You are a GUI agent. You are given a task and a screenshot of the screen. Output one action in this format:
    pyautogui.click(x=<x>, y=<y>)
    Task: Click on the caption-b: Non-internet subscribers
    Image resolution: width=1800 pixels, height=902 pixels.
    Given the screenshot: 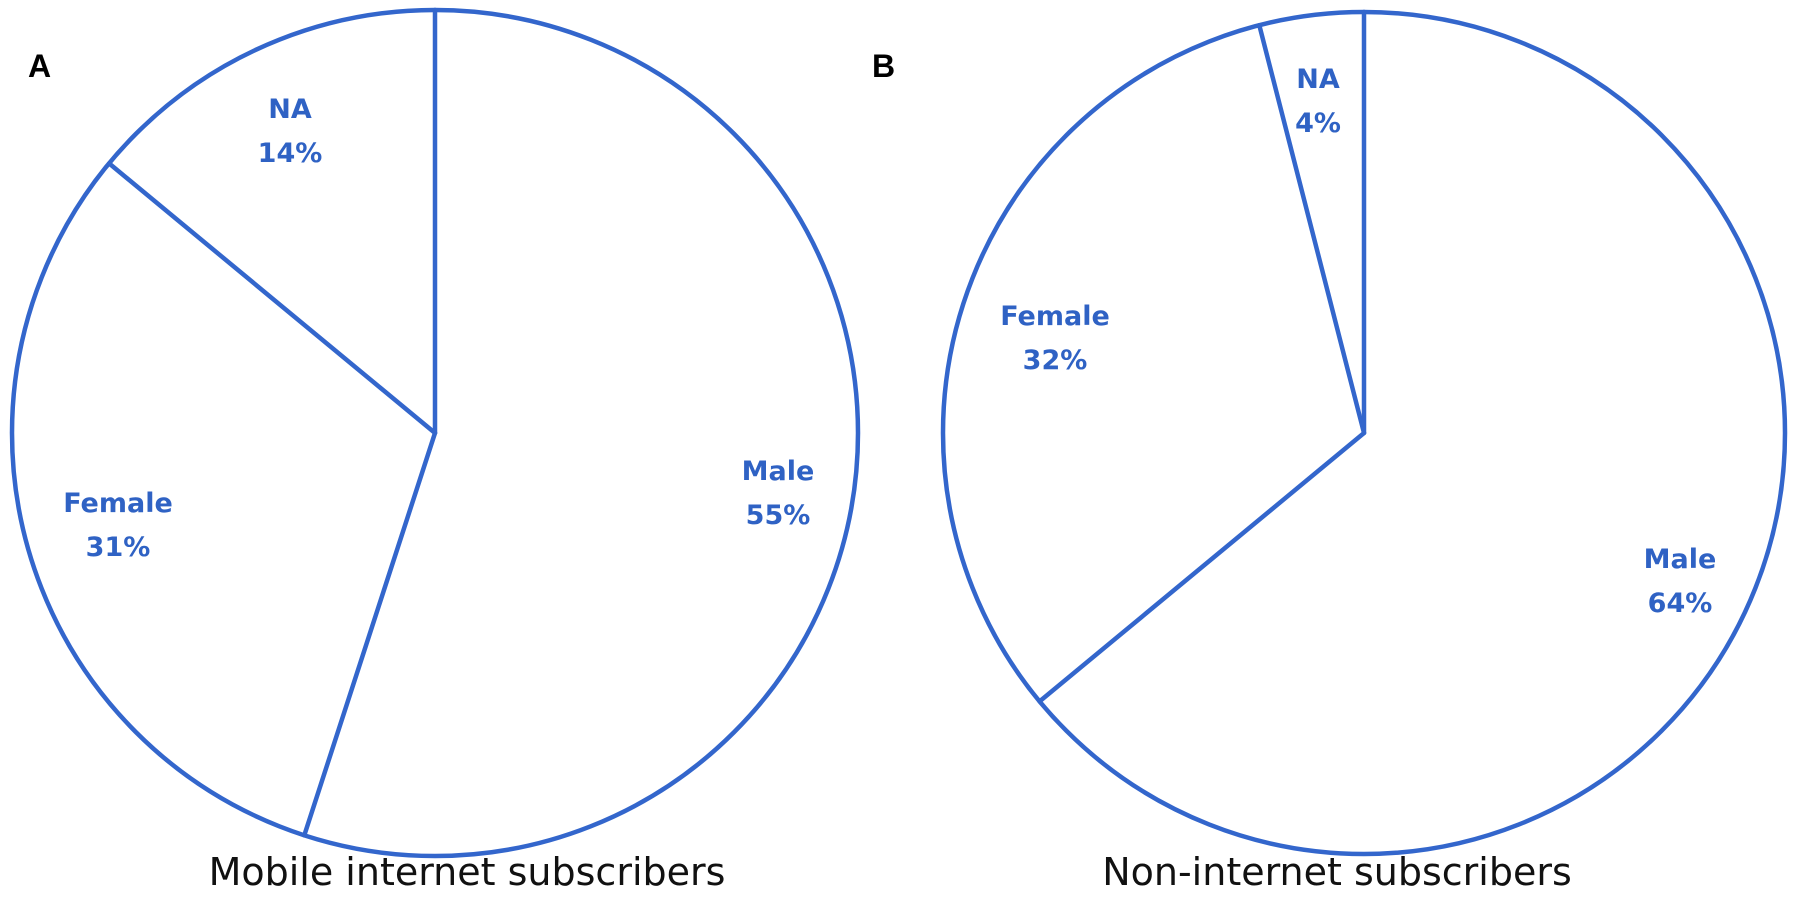 What is the action you would take?
    pyautogui.click(x=1337, y=872)
    